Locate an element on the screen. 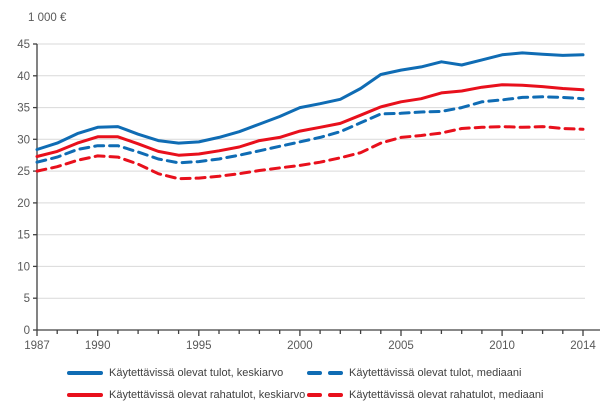  legend-label: Käytettävissä olevat tulot, keskiarvo is located at coordinates (196, 373).